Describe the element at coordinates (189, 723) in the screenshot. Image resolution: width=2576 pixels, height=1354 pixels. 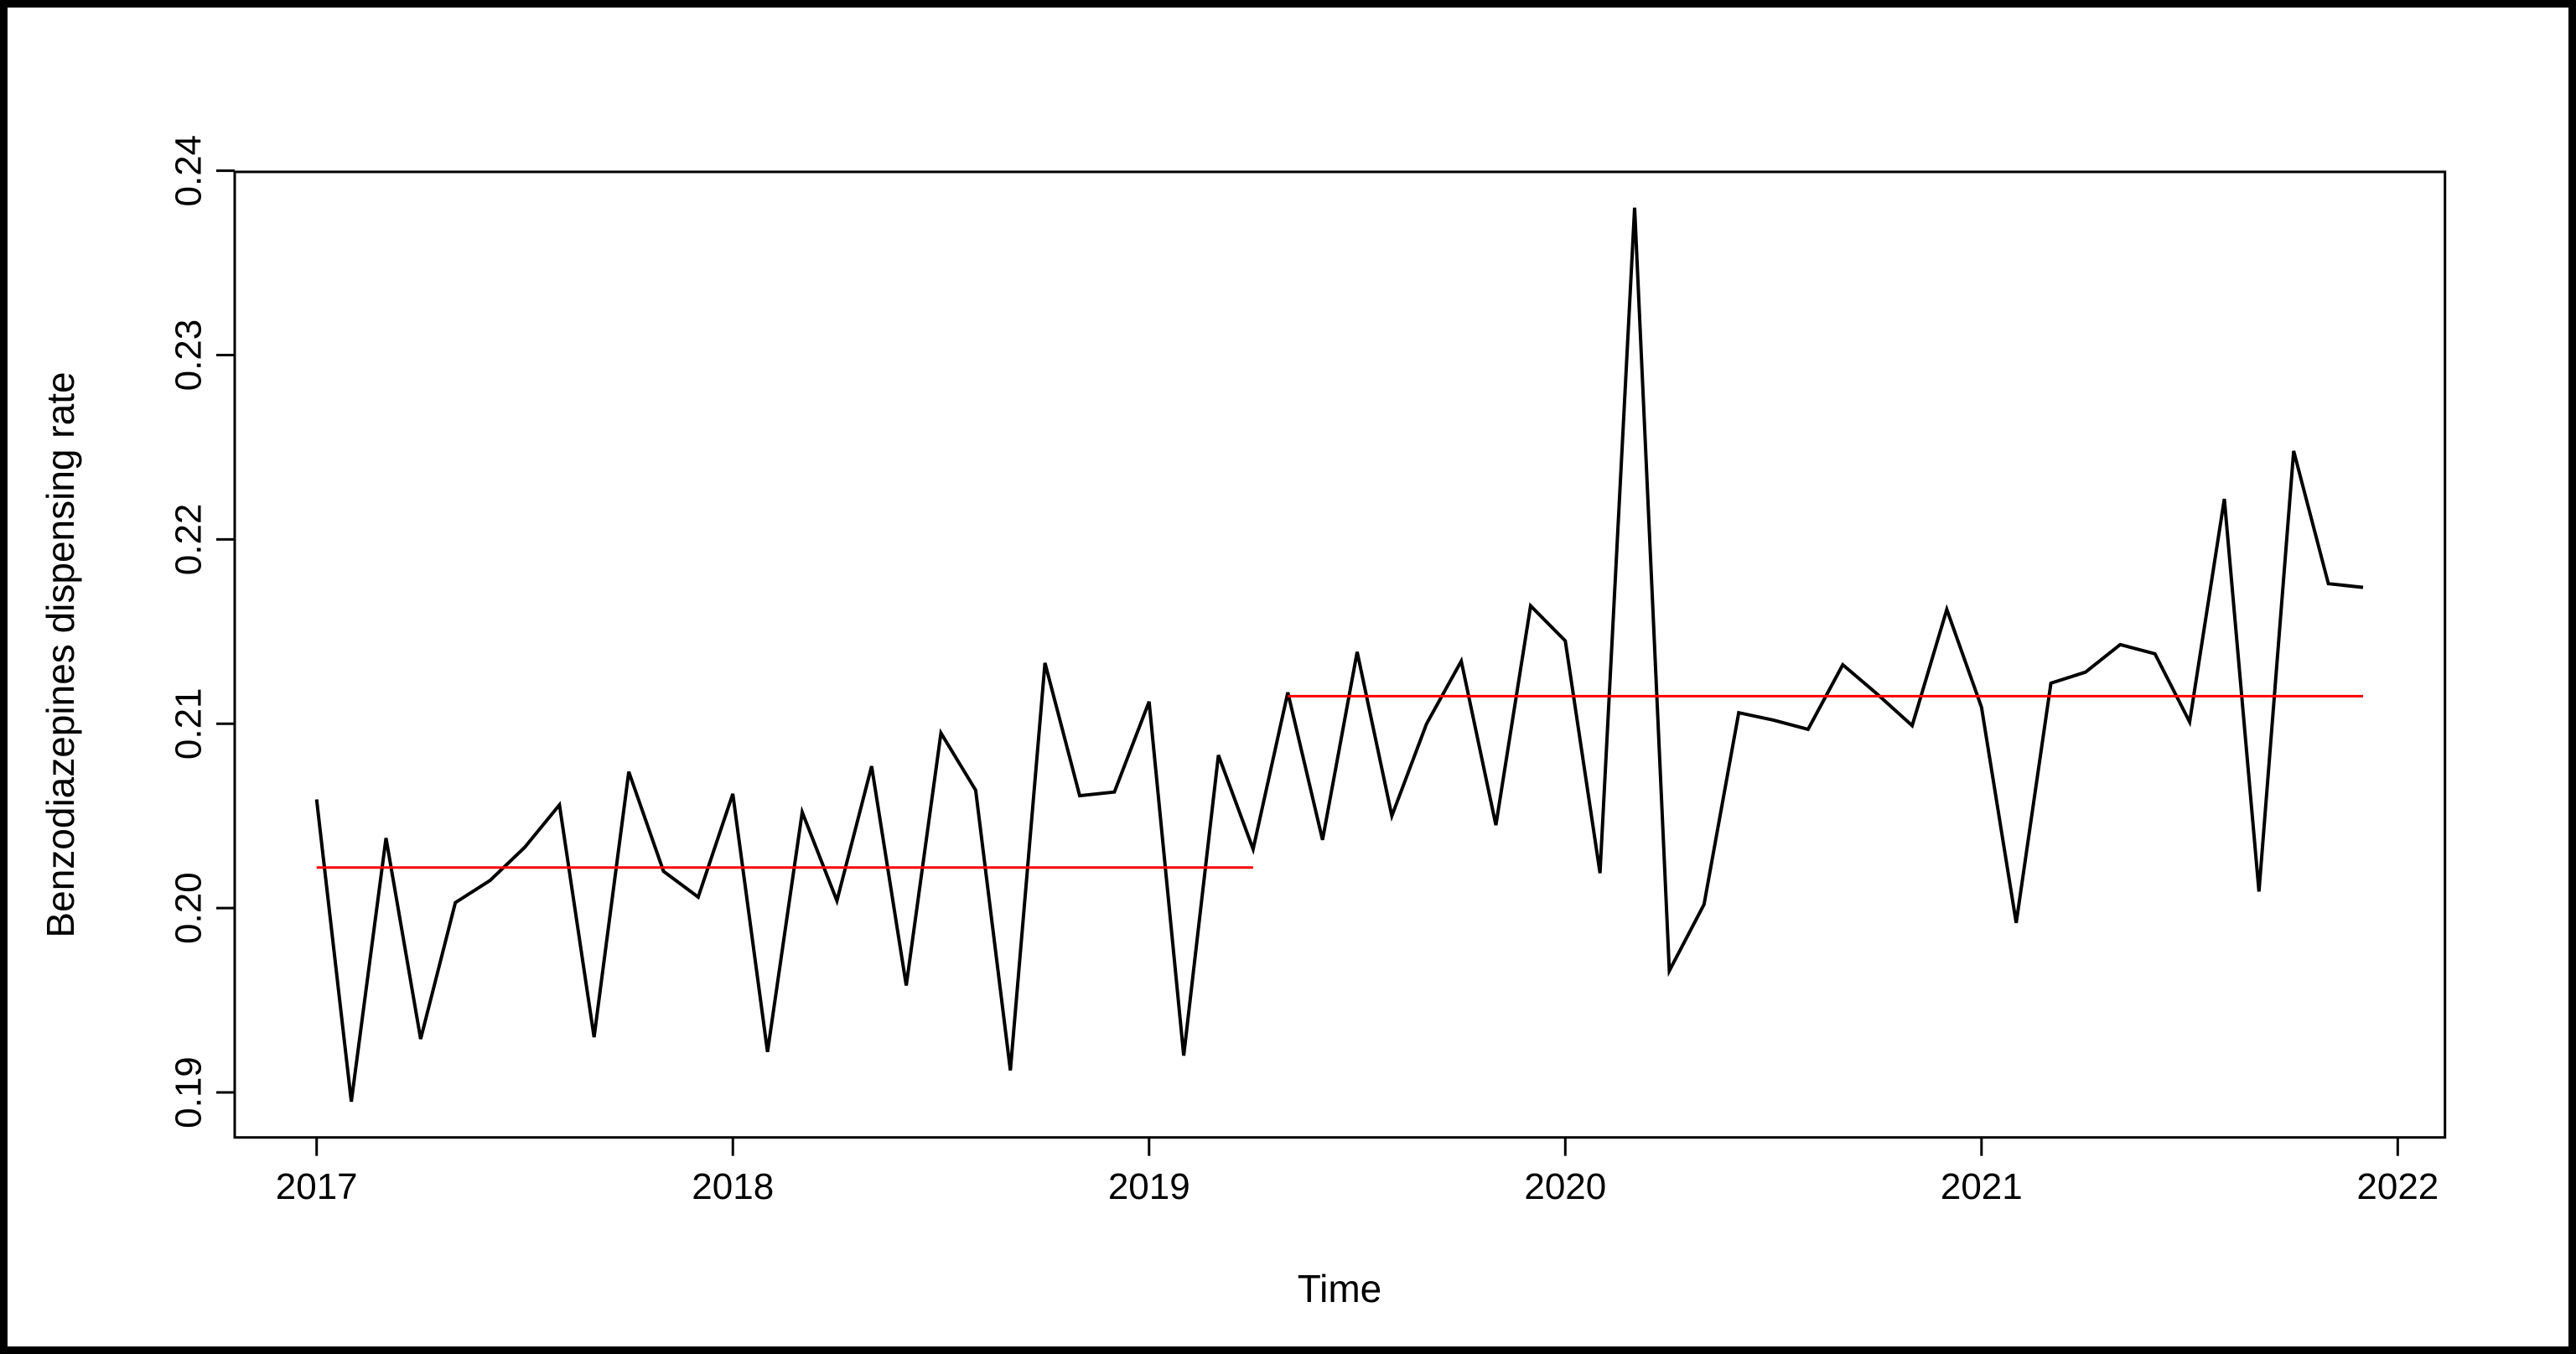
I see `y-tick-label: 0.21` at that location.